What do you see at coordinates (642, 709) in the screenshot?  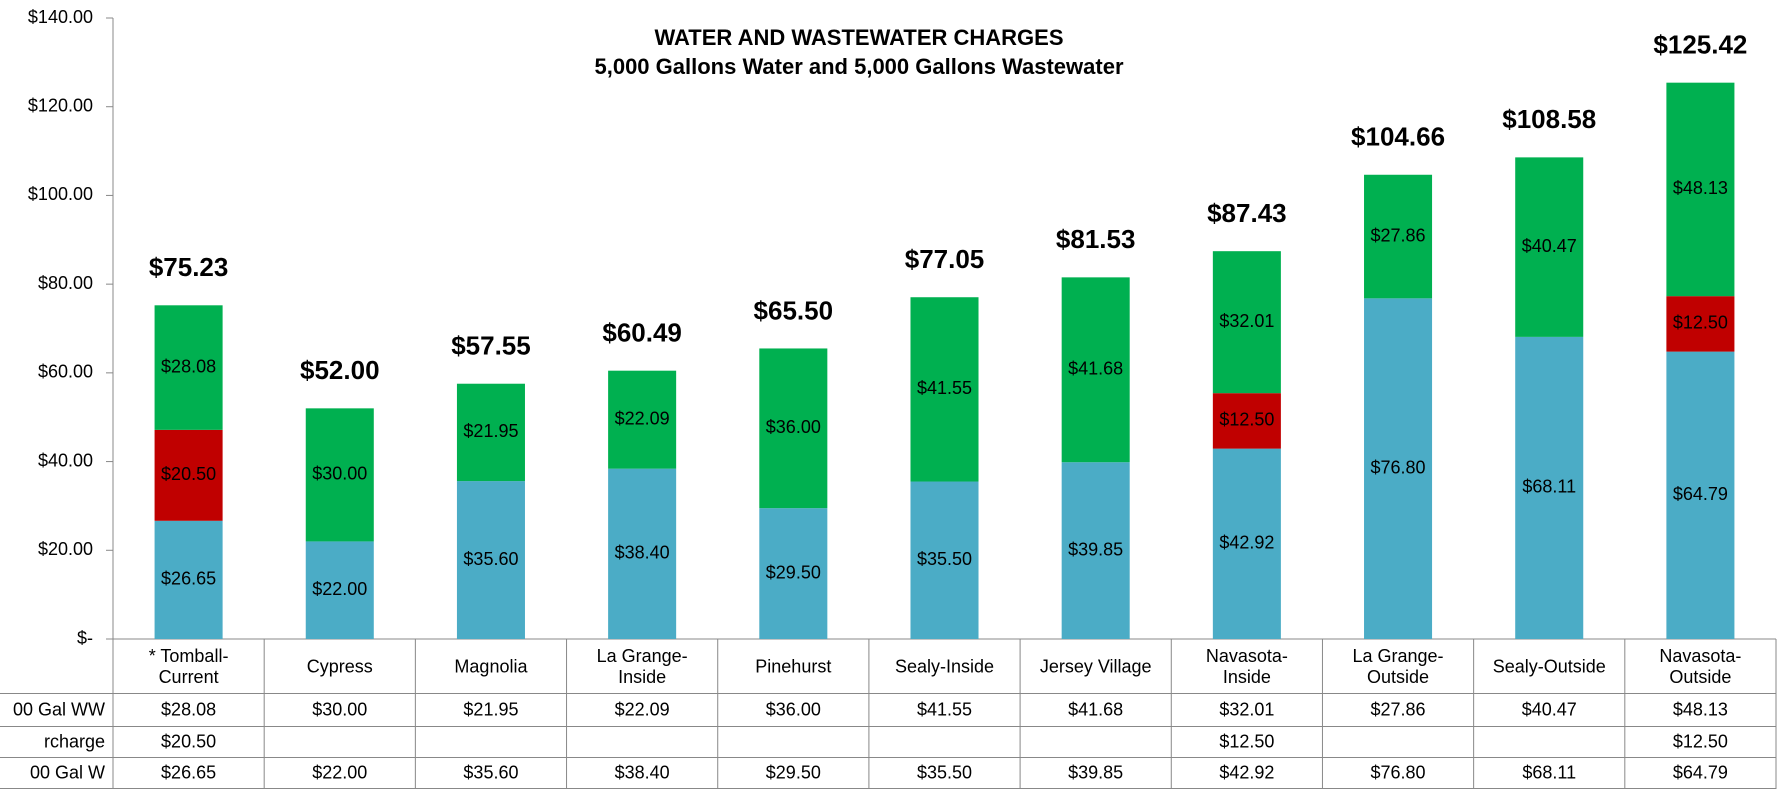 I see `table-cell: $22.09` at bounding box center [642, 709].